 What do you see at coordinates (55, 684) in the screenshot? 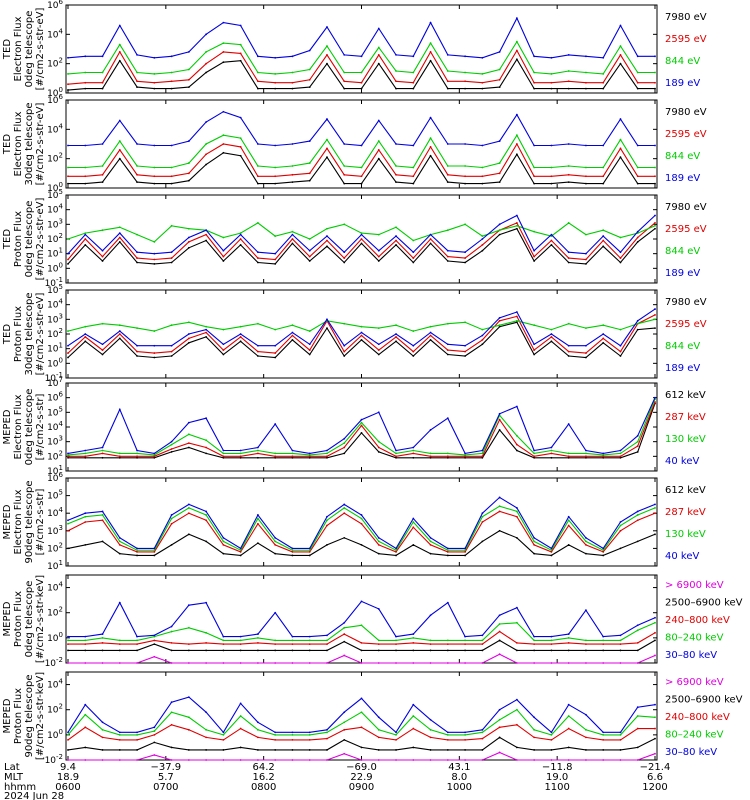
I see `y-tick-label: 10⁴` at bounding box center [55, 684].